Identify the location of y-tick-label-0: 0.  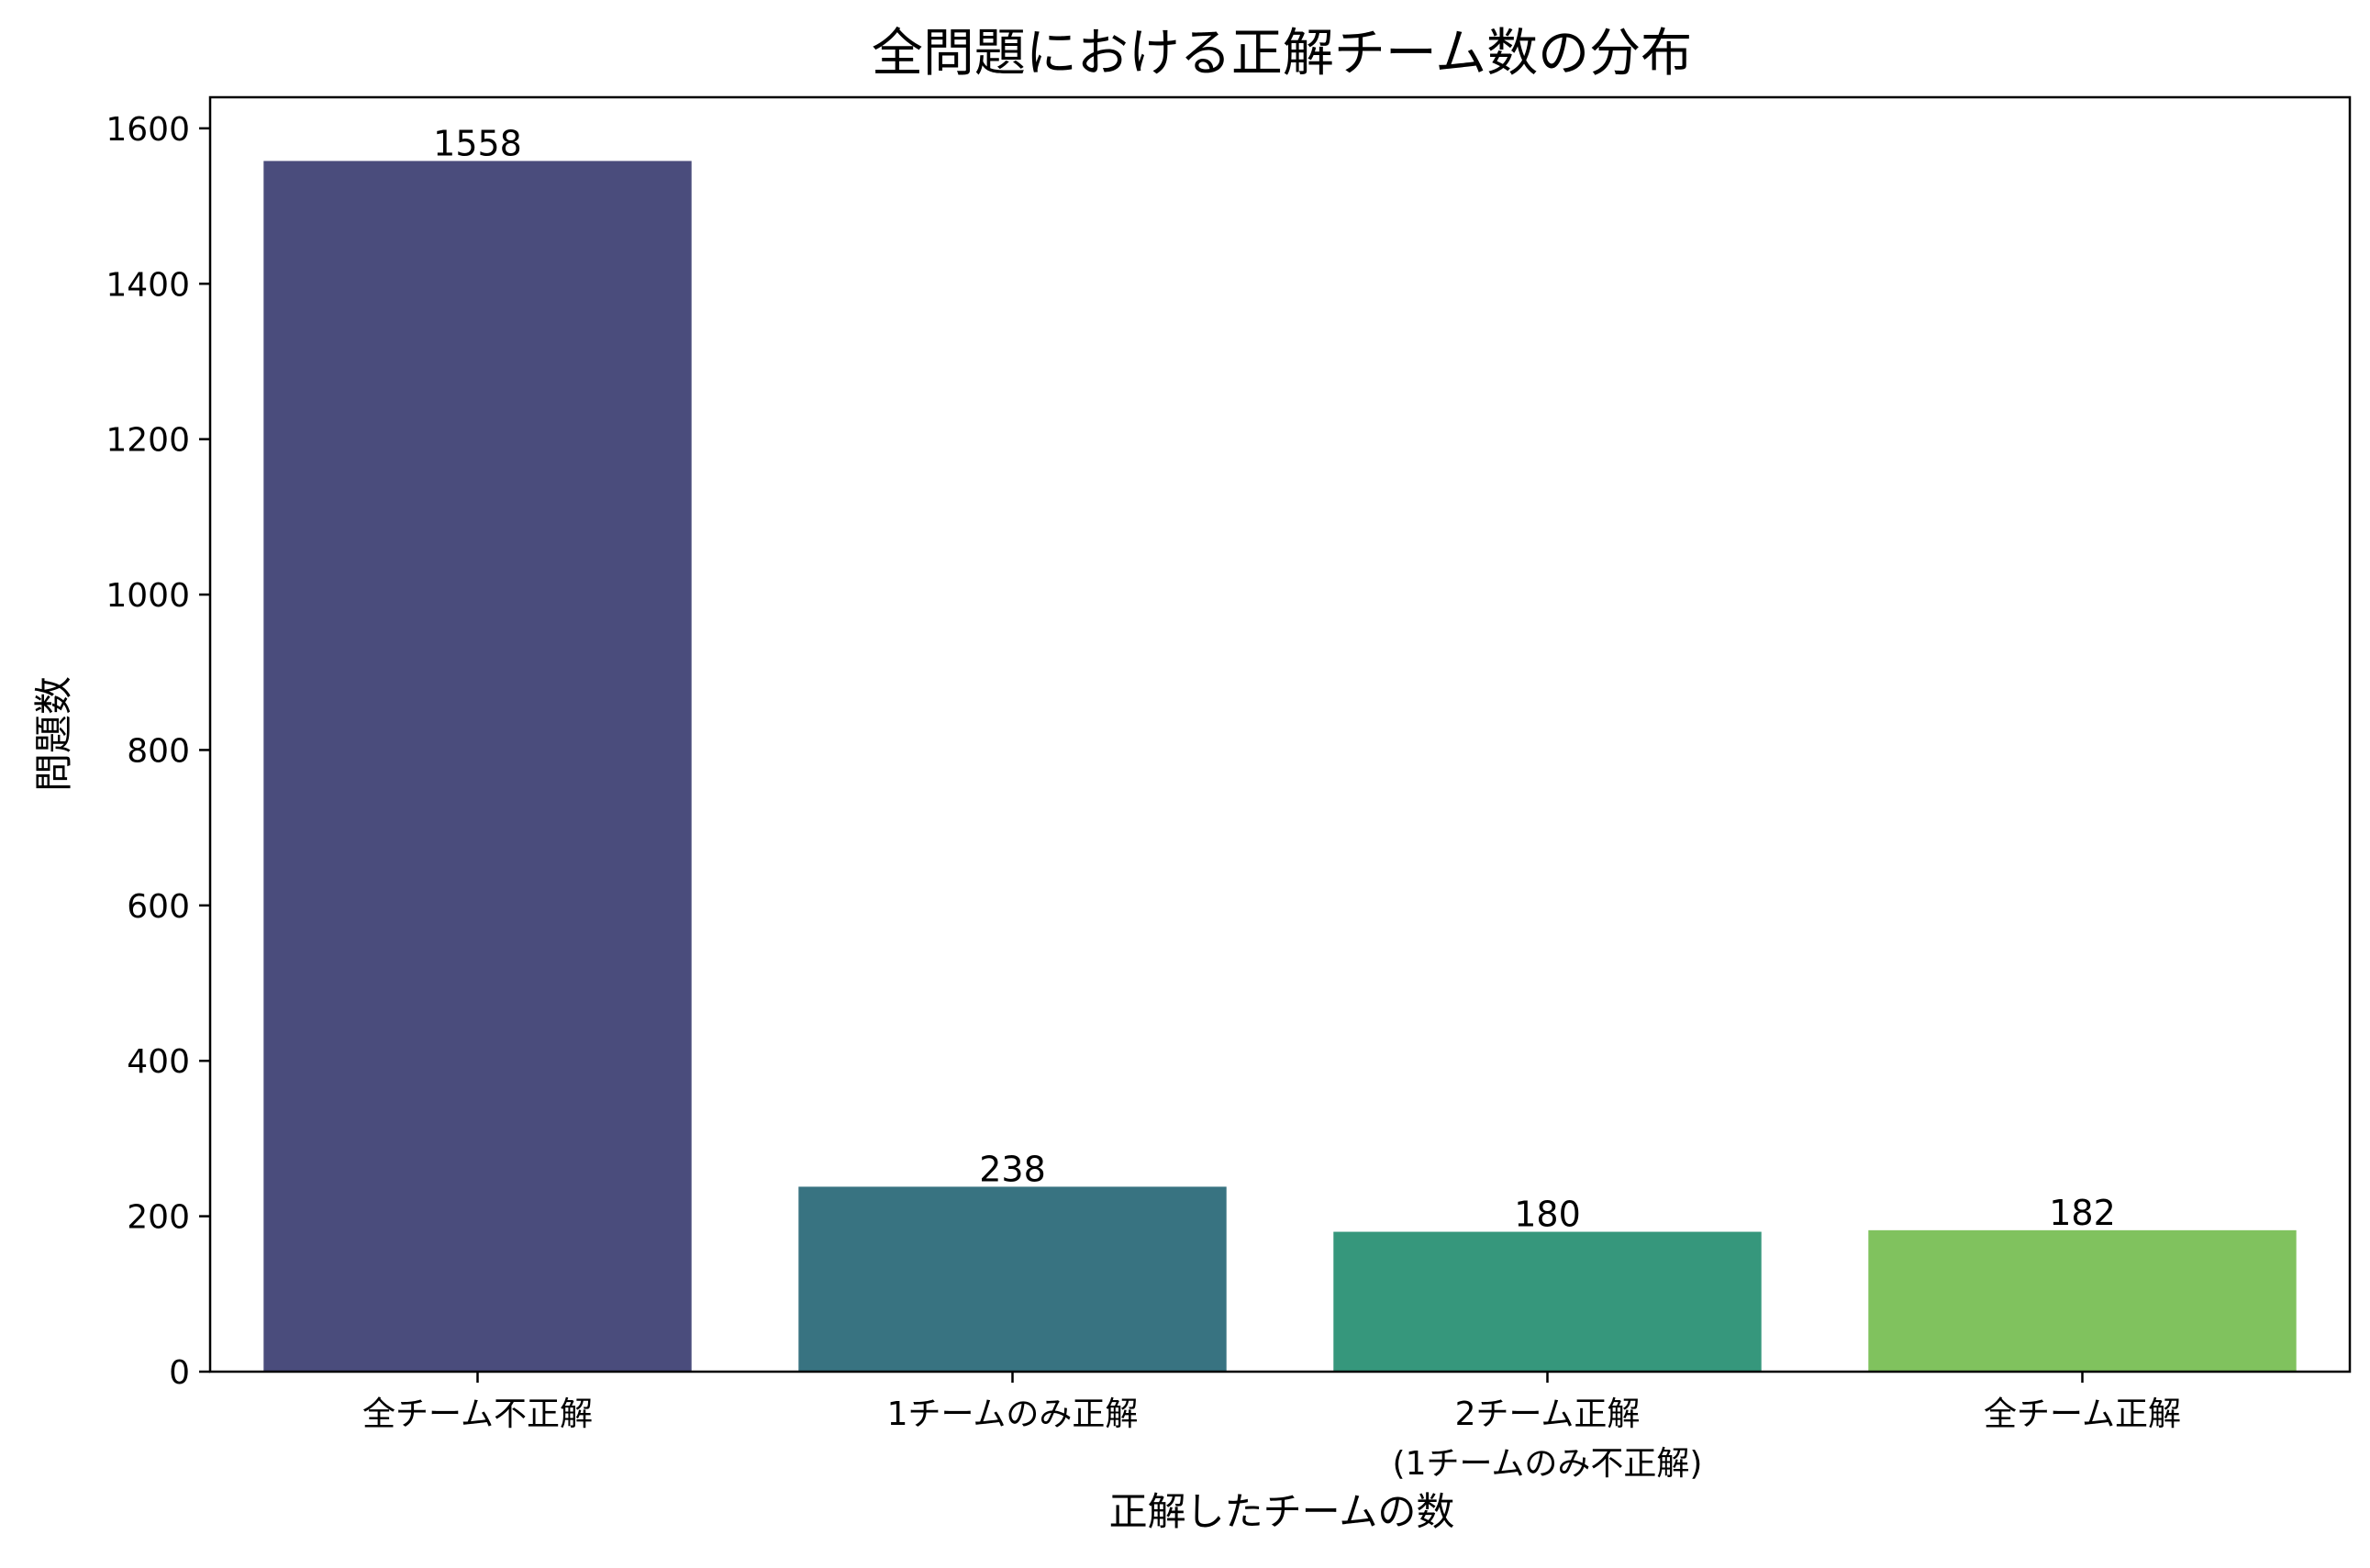
(179, 1373).